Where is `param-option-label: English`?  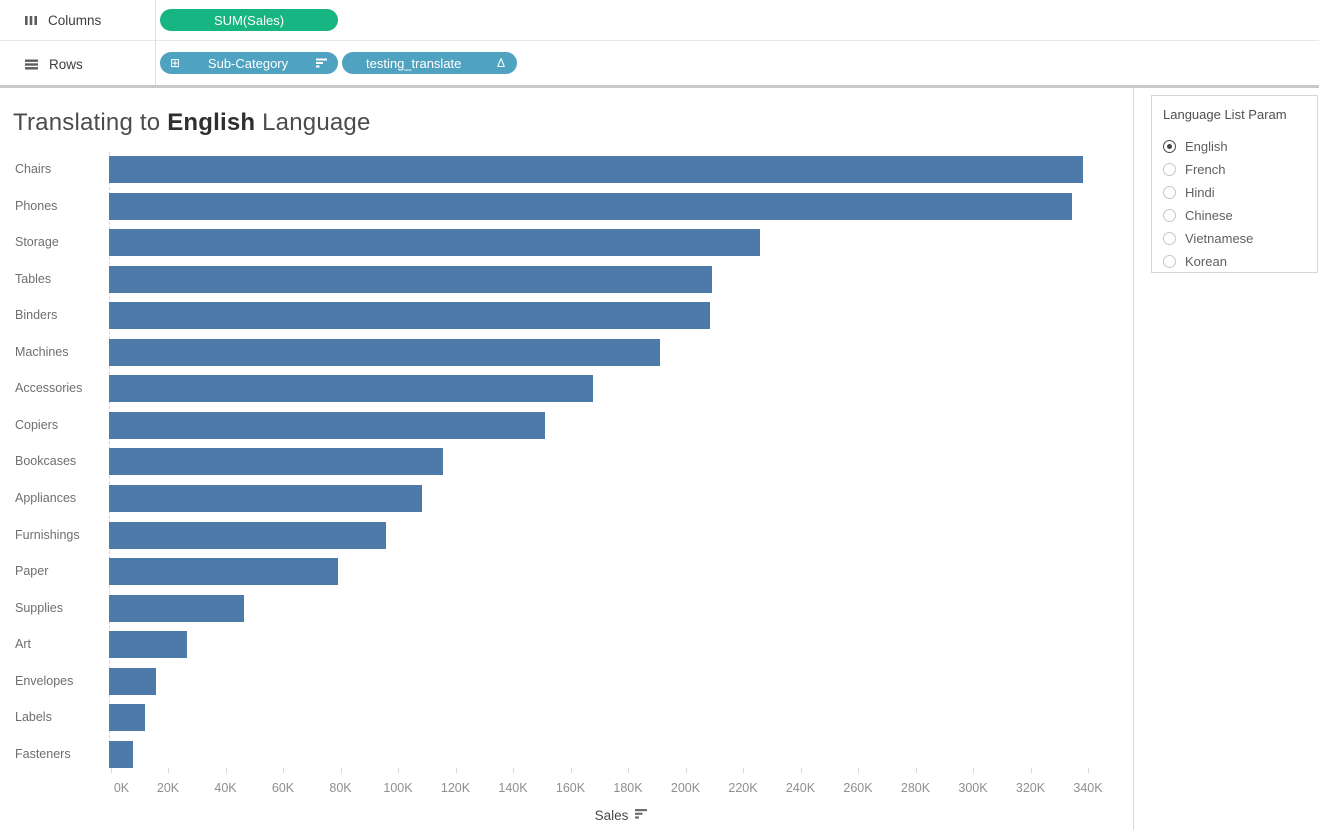 param-option-label: English is located at coordinates (1206, 146).